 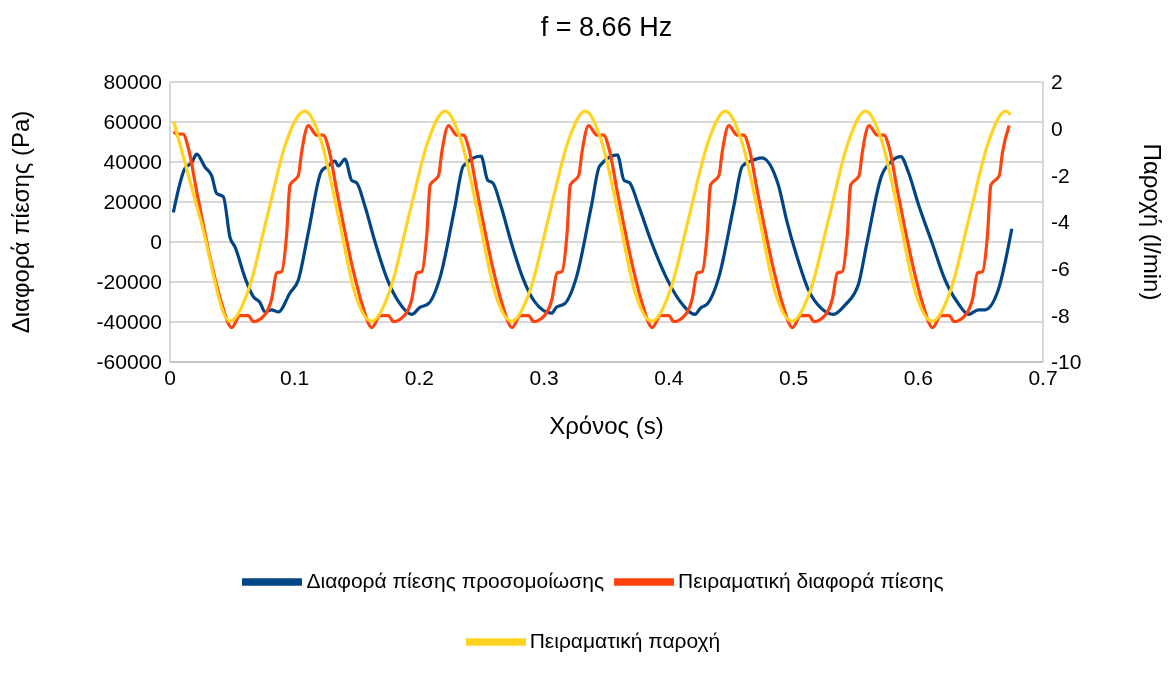 What do you see at coordinates (1057, 129) in the screenshot?
I see `y2-tick-label: 0` at bounding box center [1057, 129].